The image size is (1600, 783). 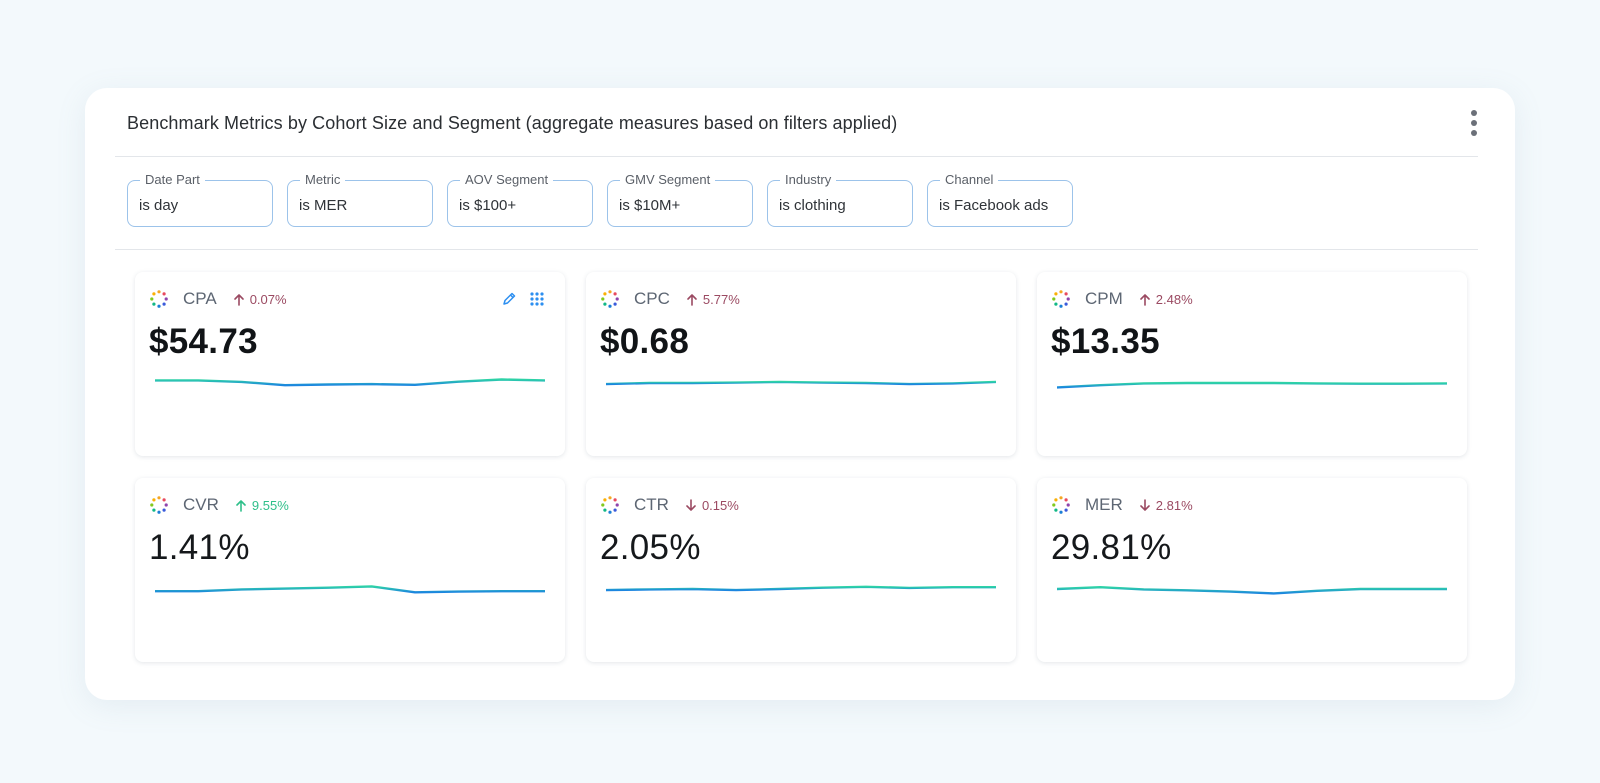 I want to click on metric-name: CTR, so click(x=651, y=504).